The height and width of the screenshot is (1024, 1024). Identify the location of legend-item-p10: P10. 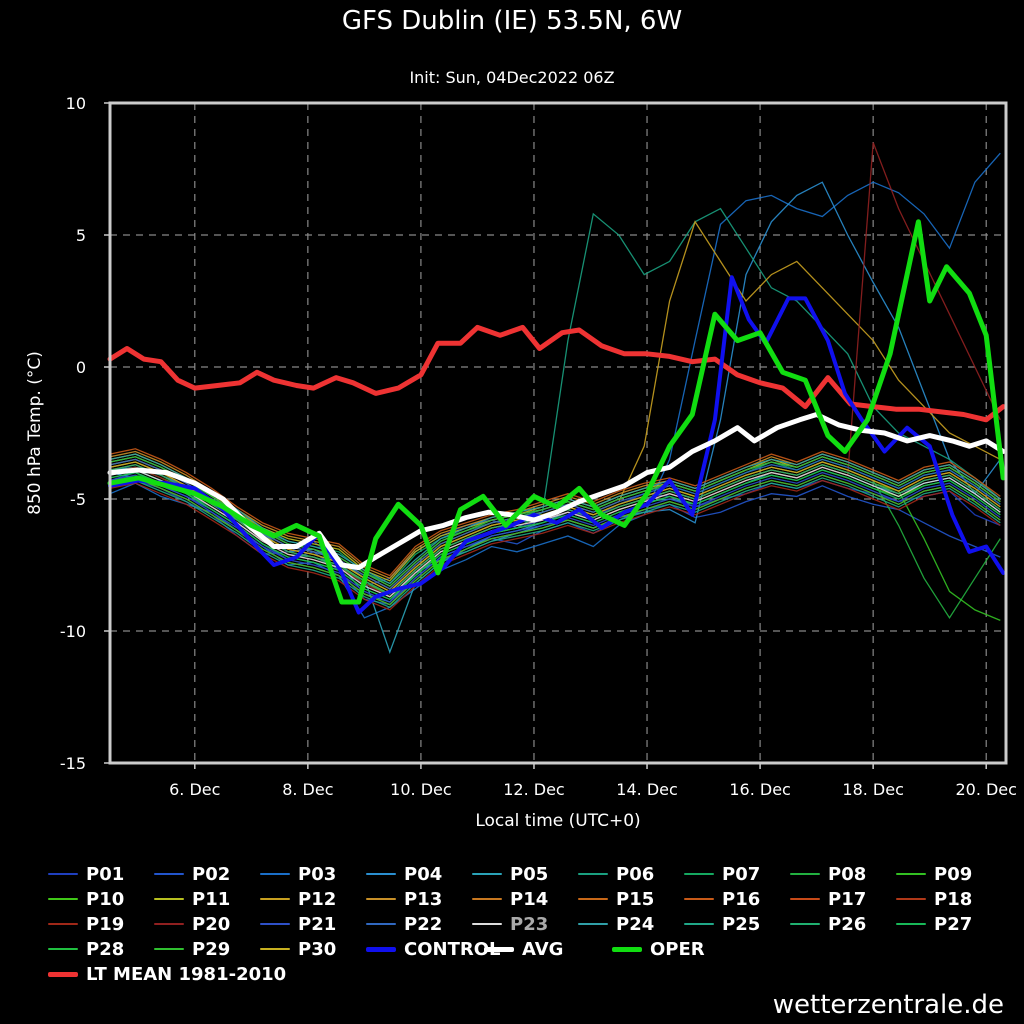
(86, 899).